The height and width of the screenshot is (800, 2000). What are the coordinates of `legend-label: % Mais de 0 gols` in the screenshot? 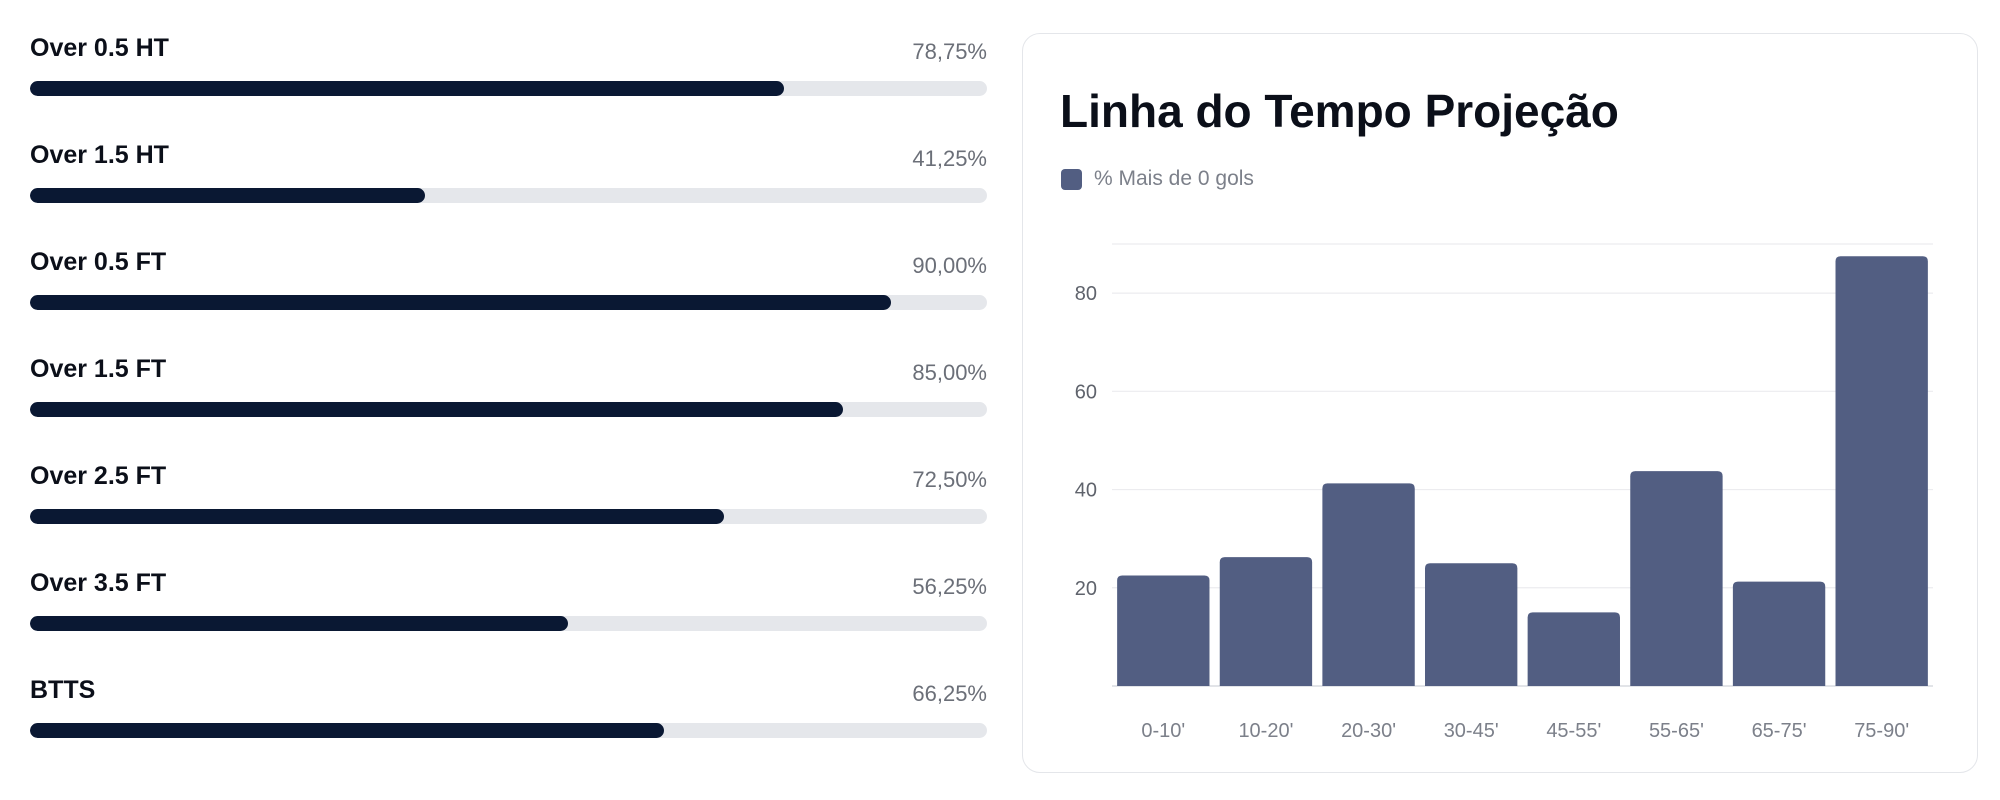 It's located at (1174, 178).